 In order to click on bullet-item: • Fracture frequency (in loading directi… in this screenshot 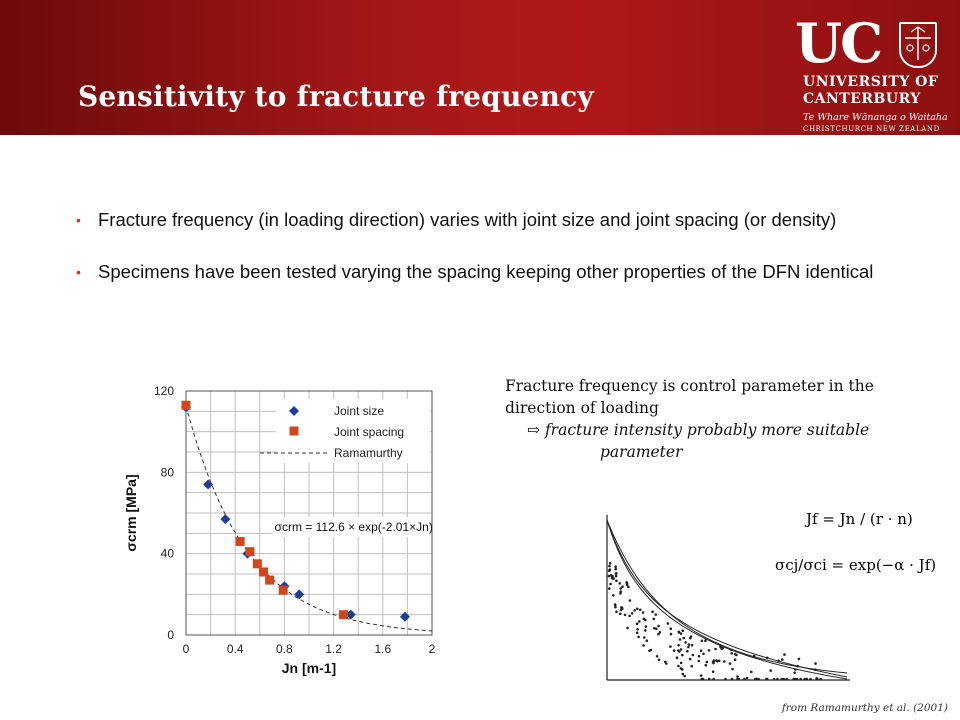, I will do `click(474, 220)`.